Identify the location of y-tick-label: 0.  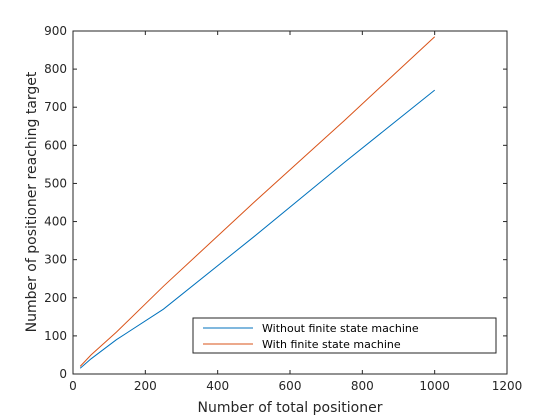
(63, 374).